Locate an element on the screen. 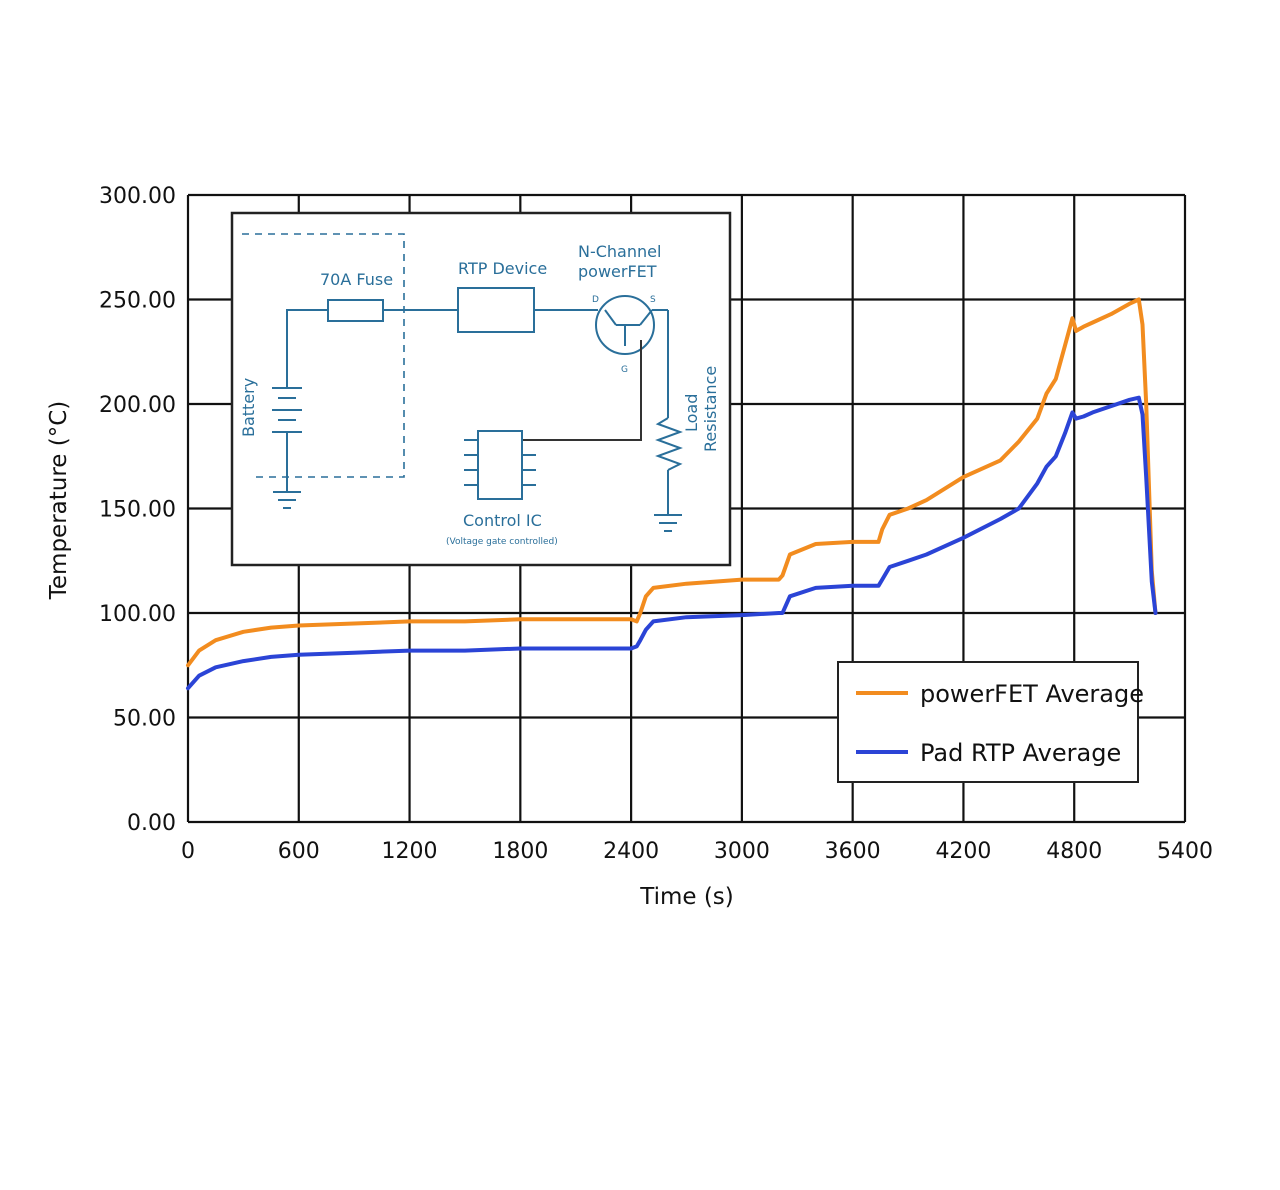  control-ic-label: Control IC is located at coordinates (502, 520).